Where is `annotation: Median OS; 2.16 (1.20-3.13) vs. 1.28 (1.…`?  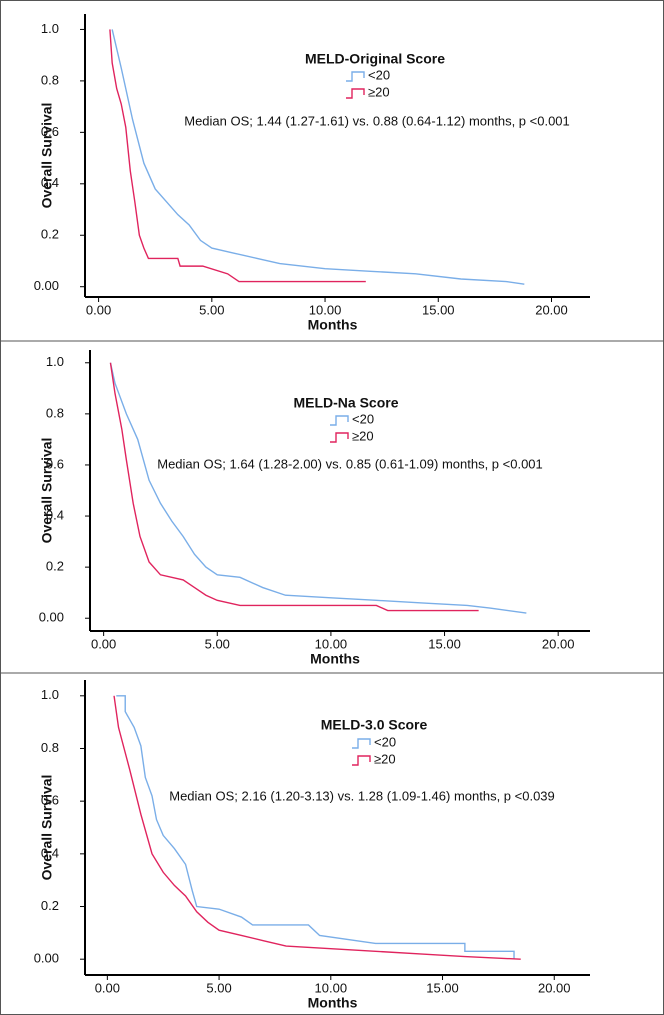 annotation: Median OS; 2.16 (1.20-3.13) vs. 1.28 (1.… is located at coordinates (362, 795).